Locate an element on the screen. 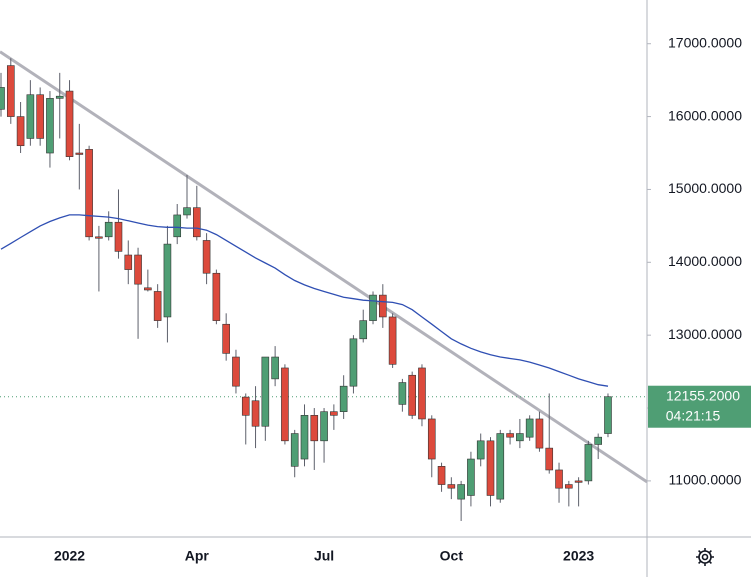  x-tick-label: Oct is located at coordinates (452, 556).